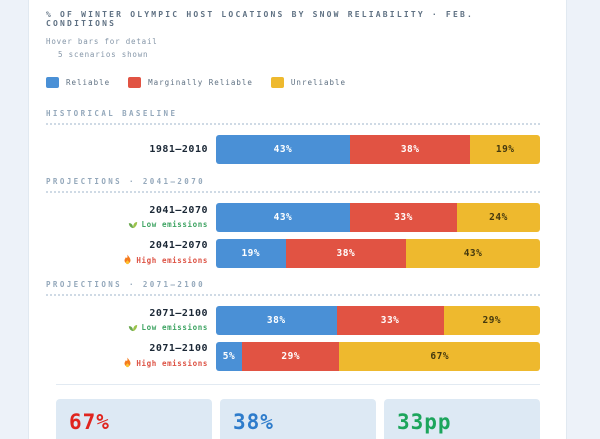 The height and width of the screenshot is (439, 600). I want to click on legend: Reliable Marginally Reliable Unreliable, so click(293, 82).